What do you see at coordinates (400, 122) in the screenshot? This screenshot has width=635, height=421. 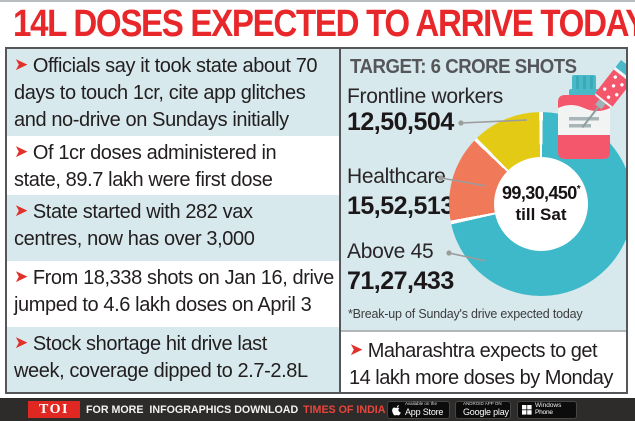 I see `chart-value-frontline: 12,50,504` at bounding box center [400, 122].